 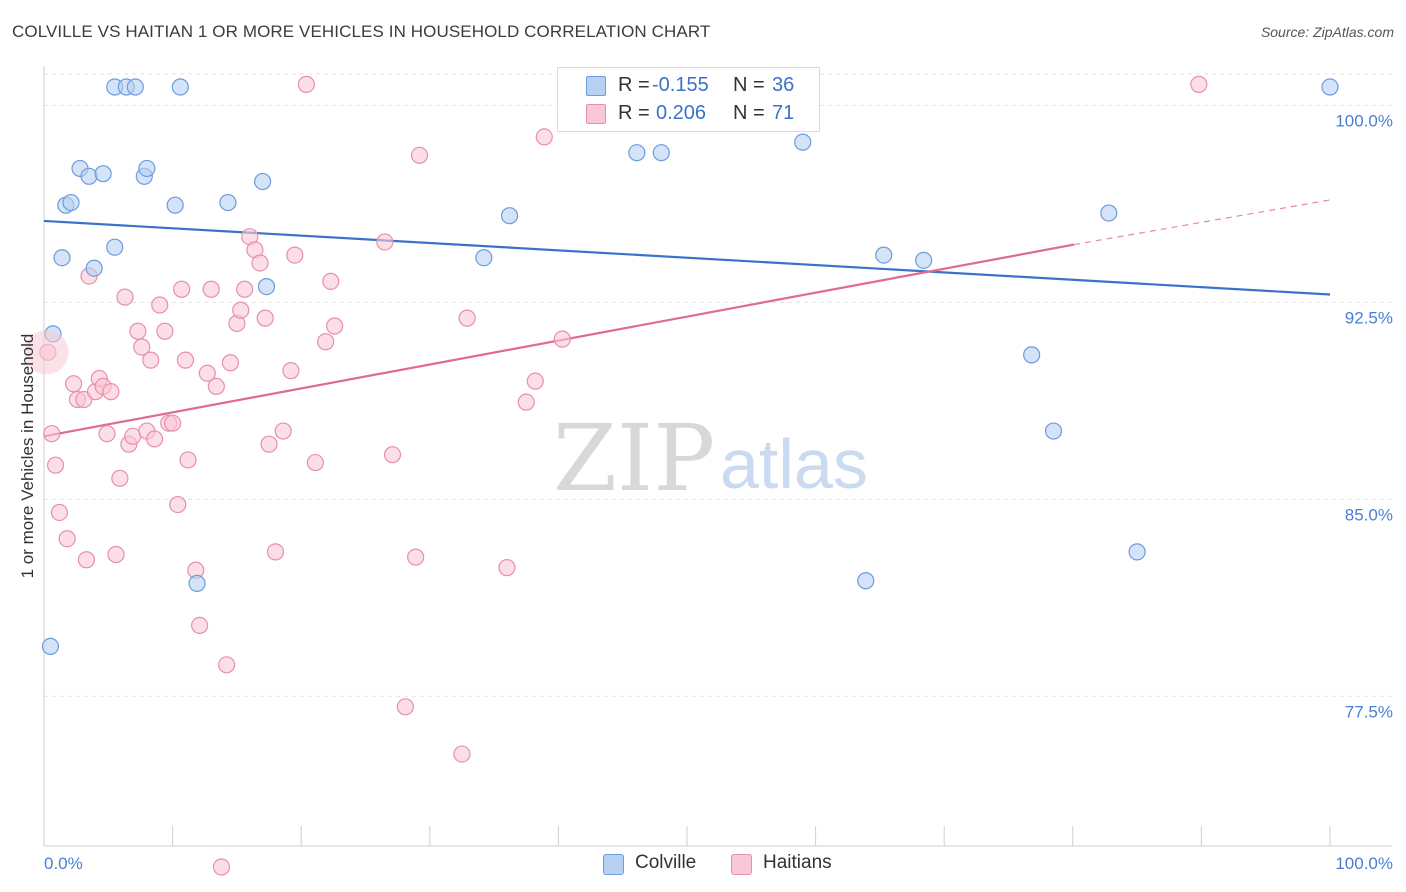 I want to click on x-tick-label: 100.0%, so click(x=1364, y=863).